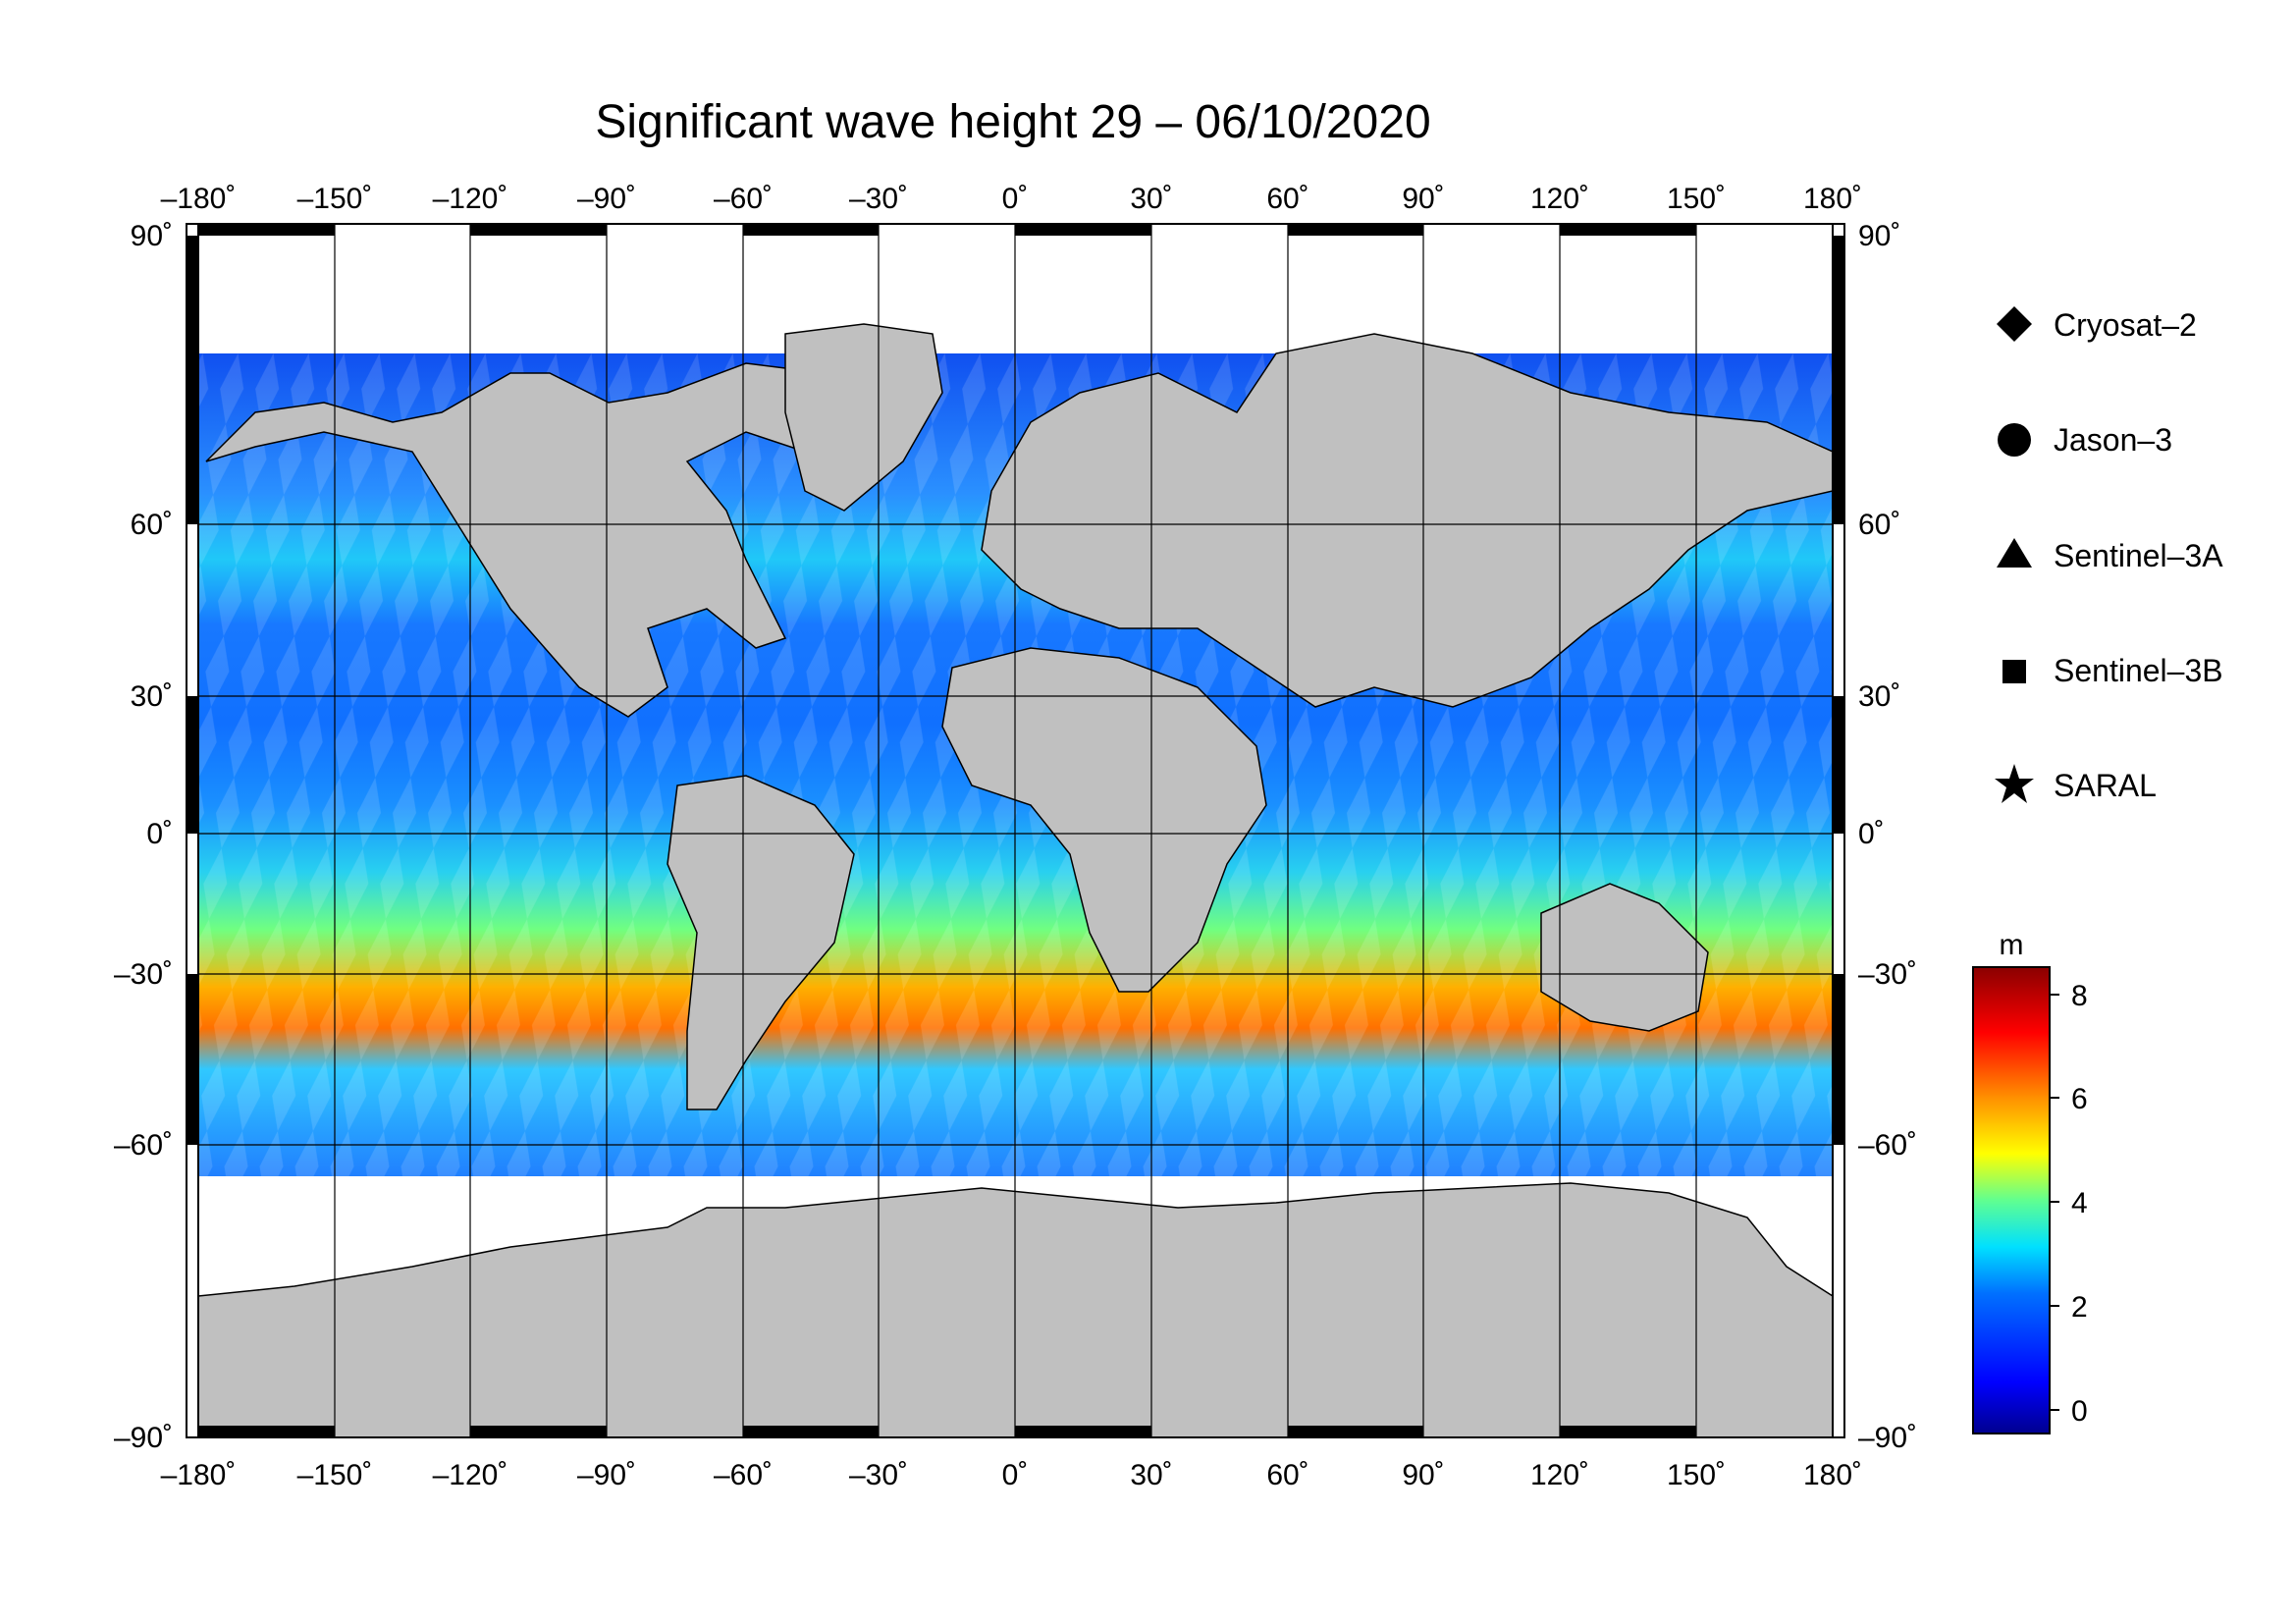  I want to click on diamond-icon, so click(2014, 324).